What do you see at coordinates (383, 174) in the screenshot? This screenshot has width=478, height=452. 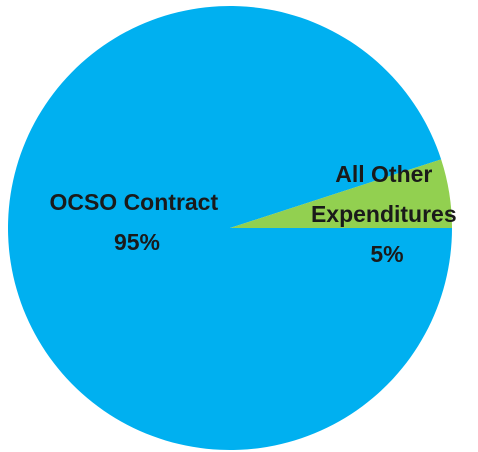 I see `slice-label-all-other-line-1: All Other` at bounding box center [383, 174].